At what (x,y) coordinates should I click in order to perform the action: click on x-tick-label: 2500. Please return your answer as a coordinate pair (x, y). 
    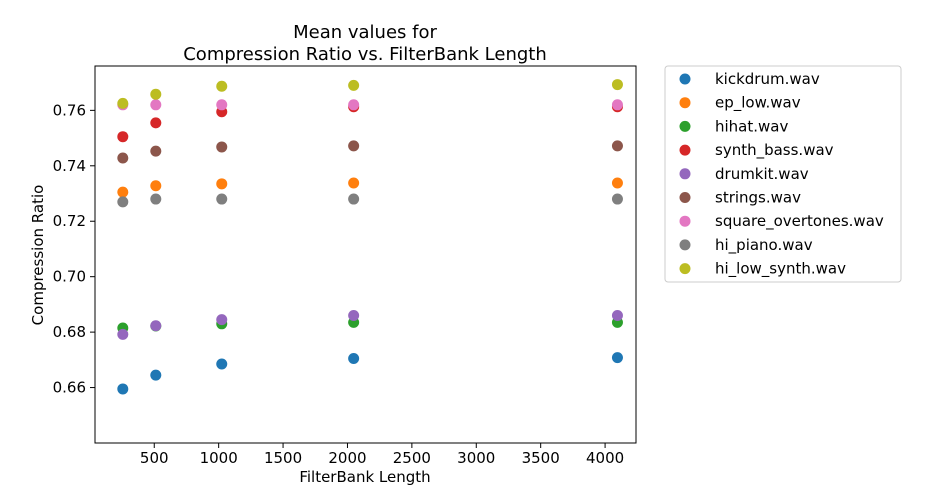
    Looking at the image, I should click on (412, 458).